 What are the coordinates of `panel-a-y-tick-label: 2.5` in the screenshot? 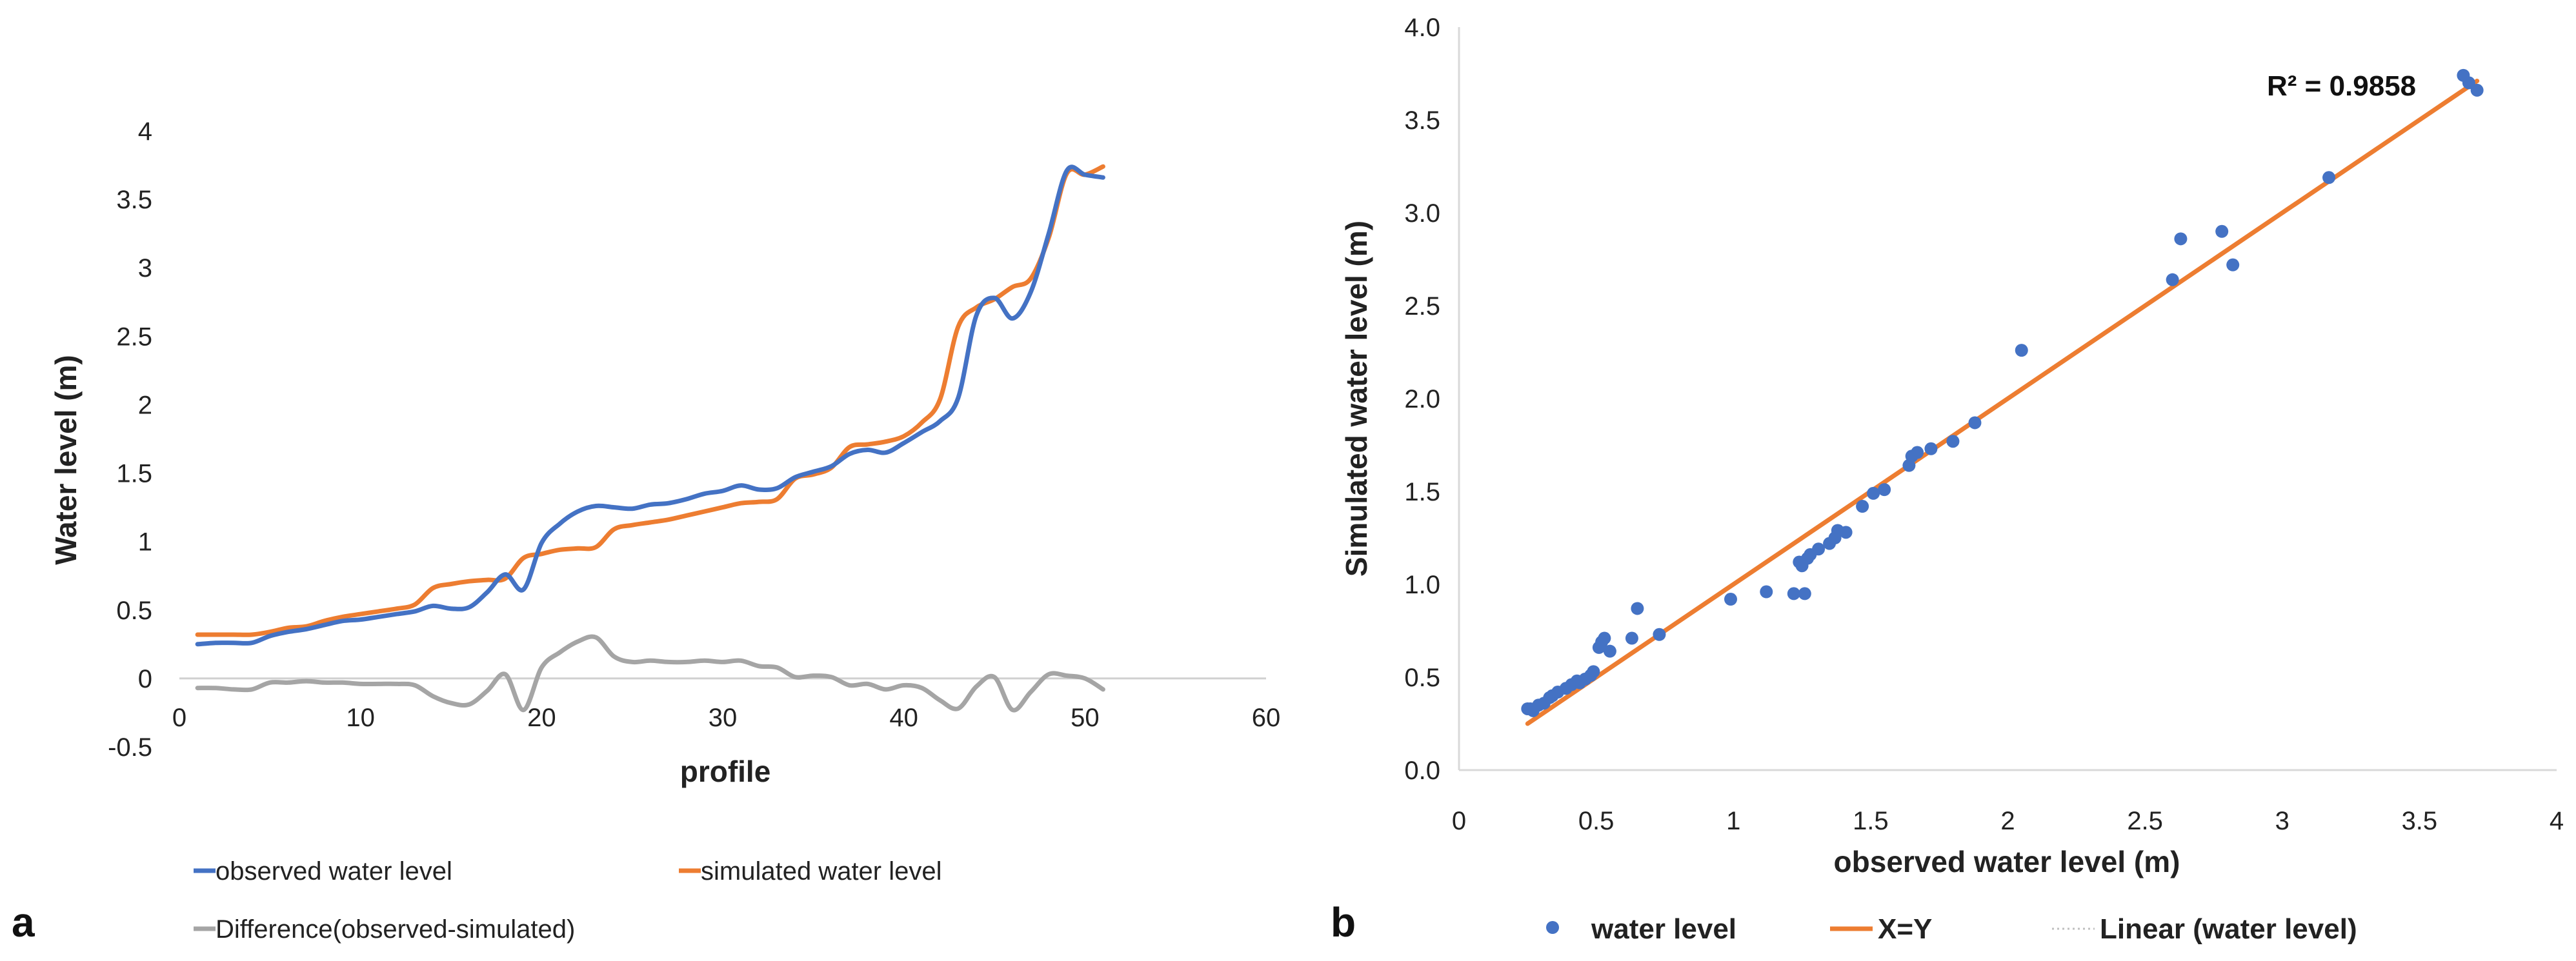 It's located at (134, 336).